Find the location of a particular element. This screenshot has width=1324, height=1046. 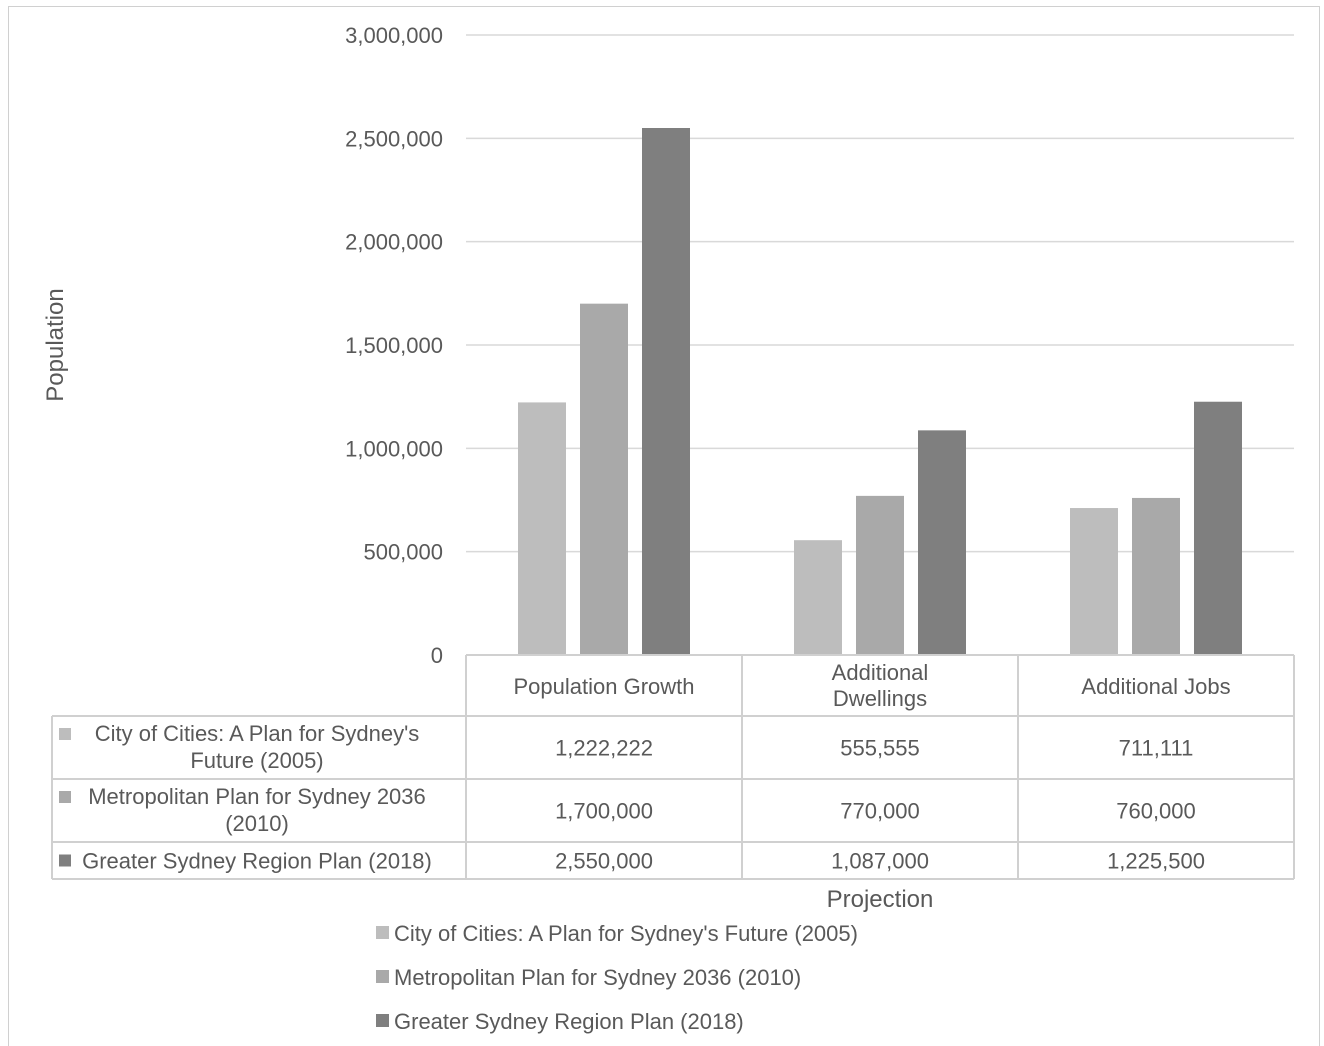

table-value-cell: 711,111 is located at coordinates (1156, 748).